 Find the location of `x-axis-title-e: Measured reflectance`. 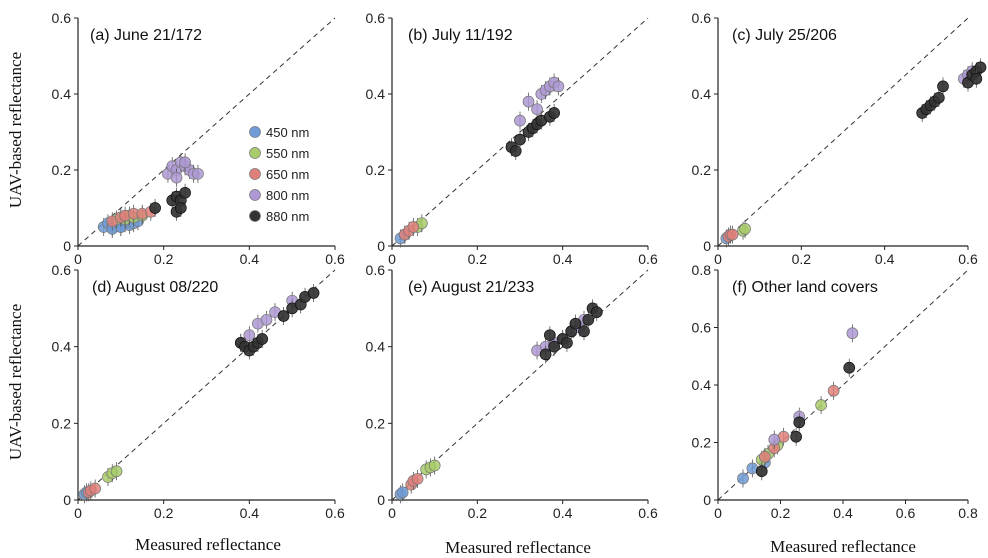

x-axis-title-e: Measured reflectance is located at coordinates (518, 547).